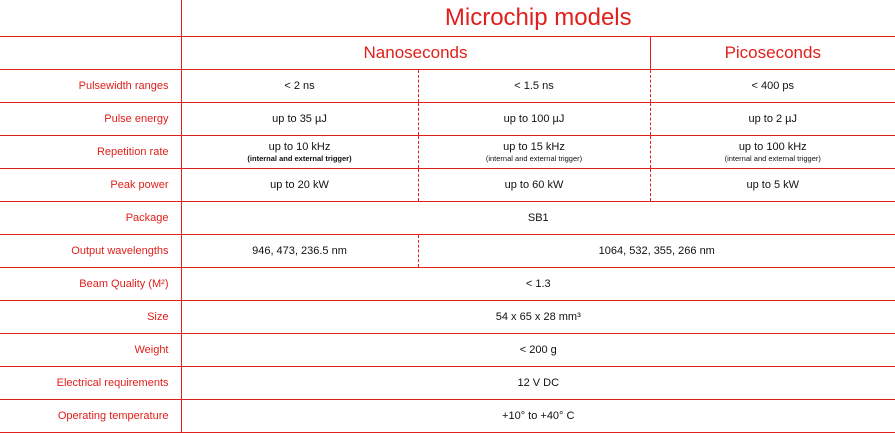 This screenshot has width=895, height=433. I want to click on row-label-size: Size, so click(90, 317).